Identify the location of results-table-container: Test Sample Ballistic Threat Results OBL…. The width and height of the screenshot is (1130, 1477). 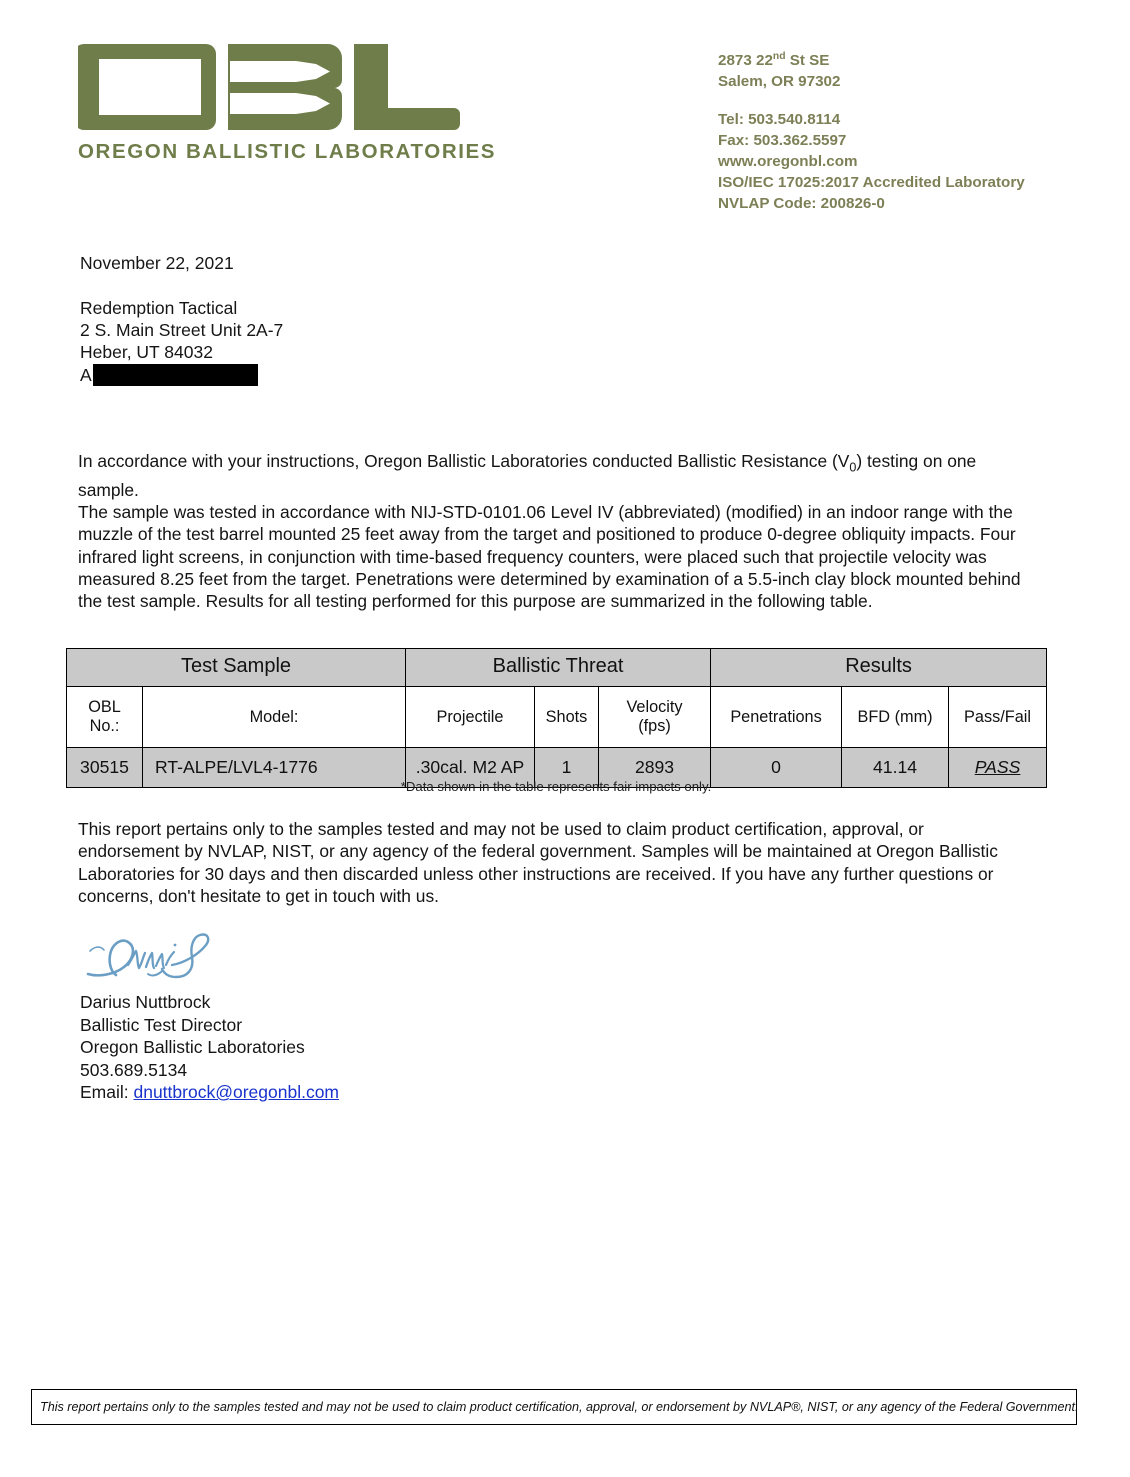
(557, 718).